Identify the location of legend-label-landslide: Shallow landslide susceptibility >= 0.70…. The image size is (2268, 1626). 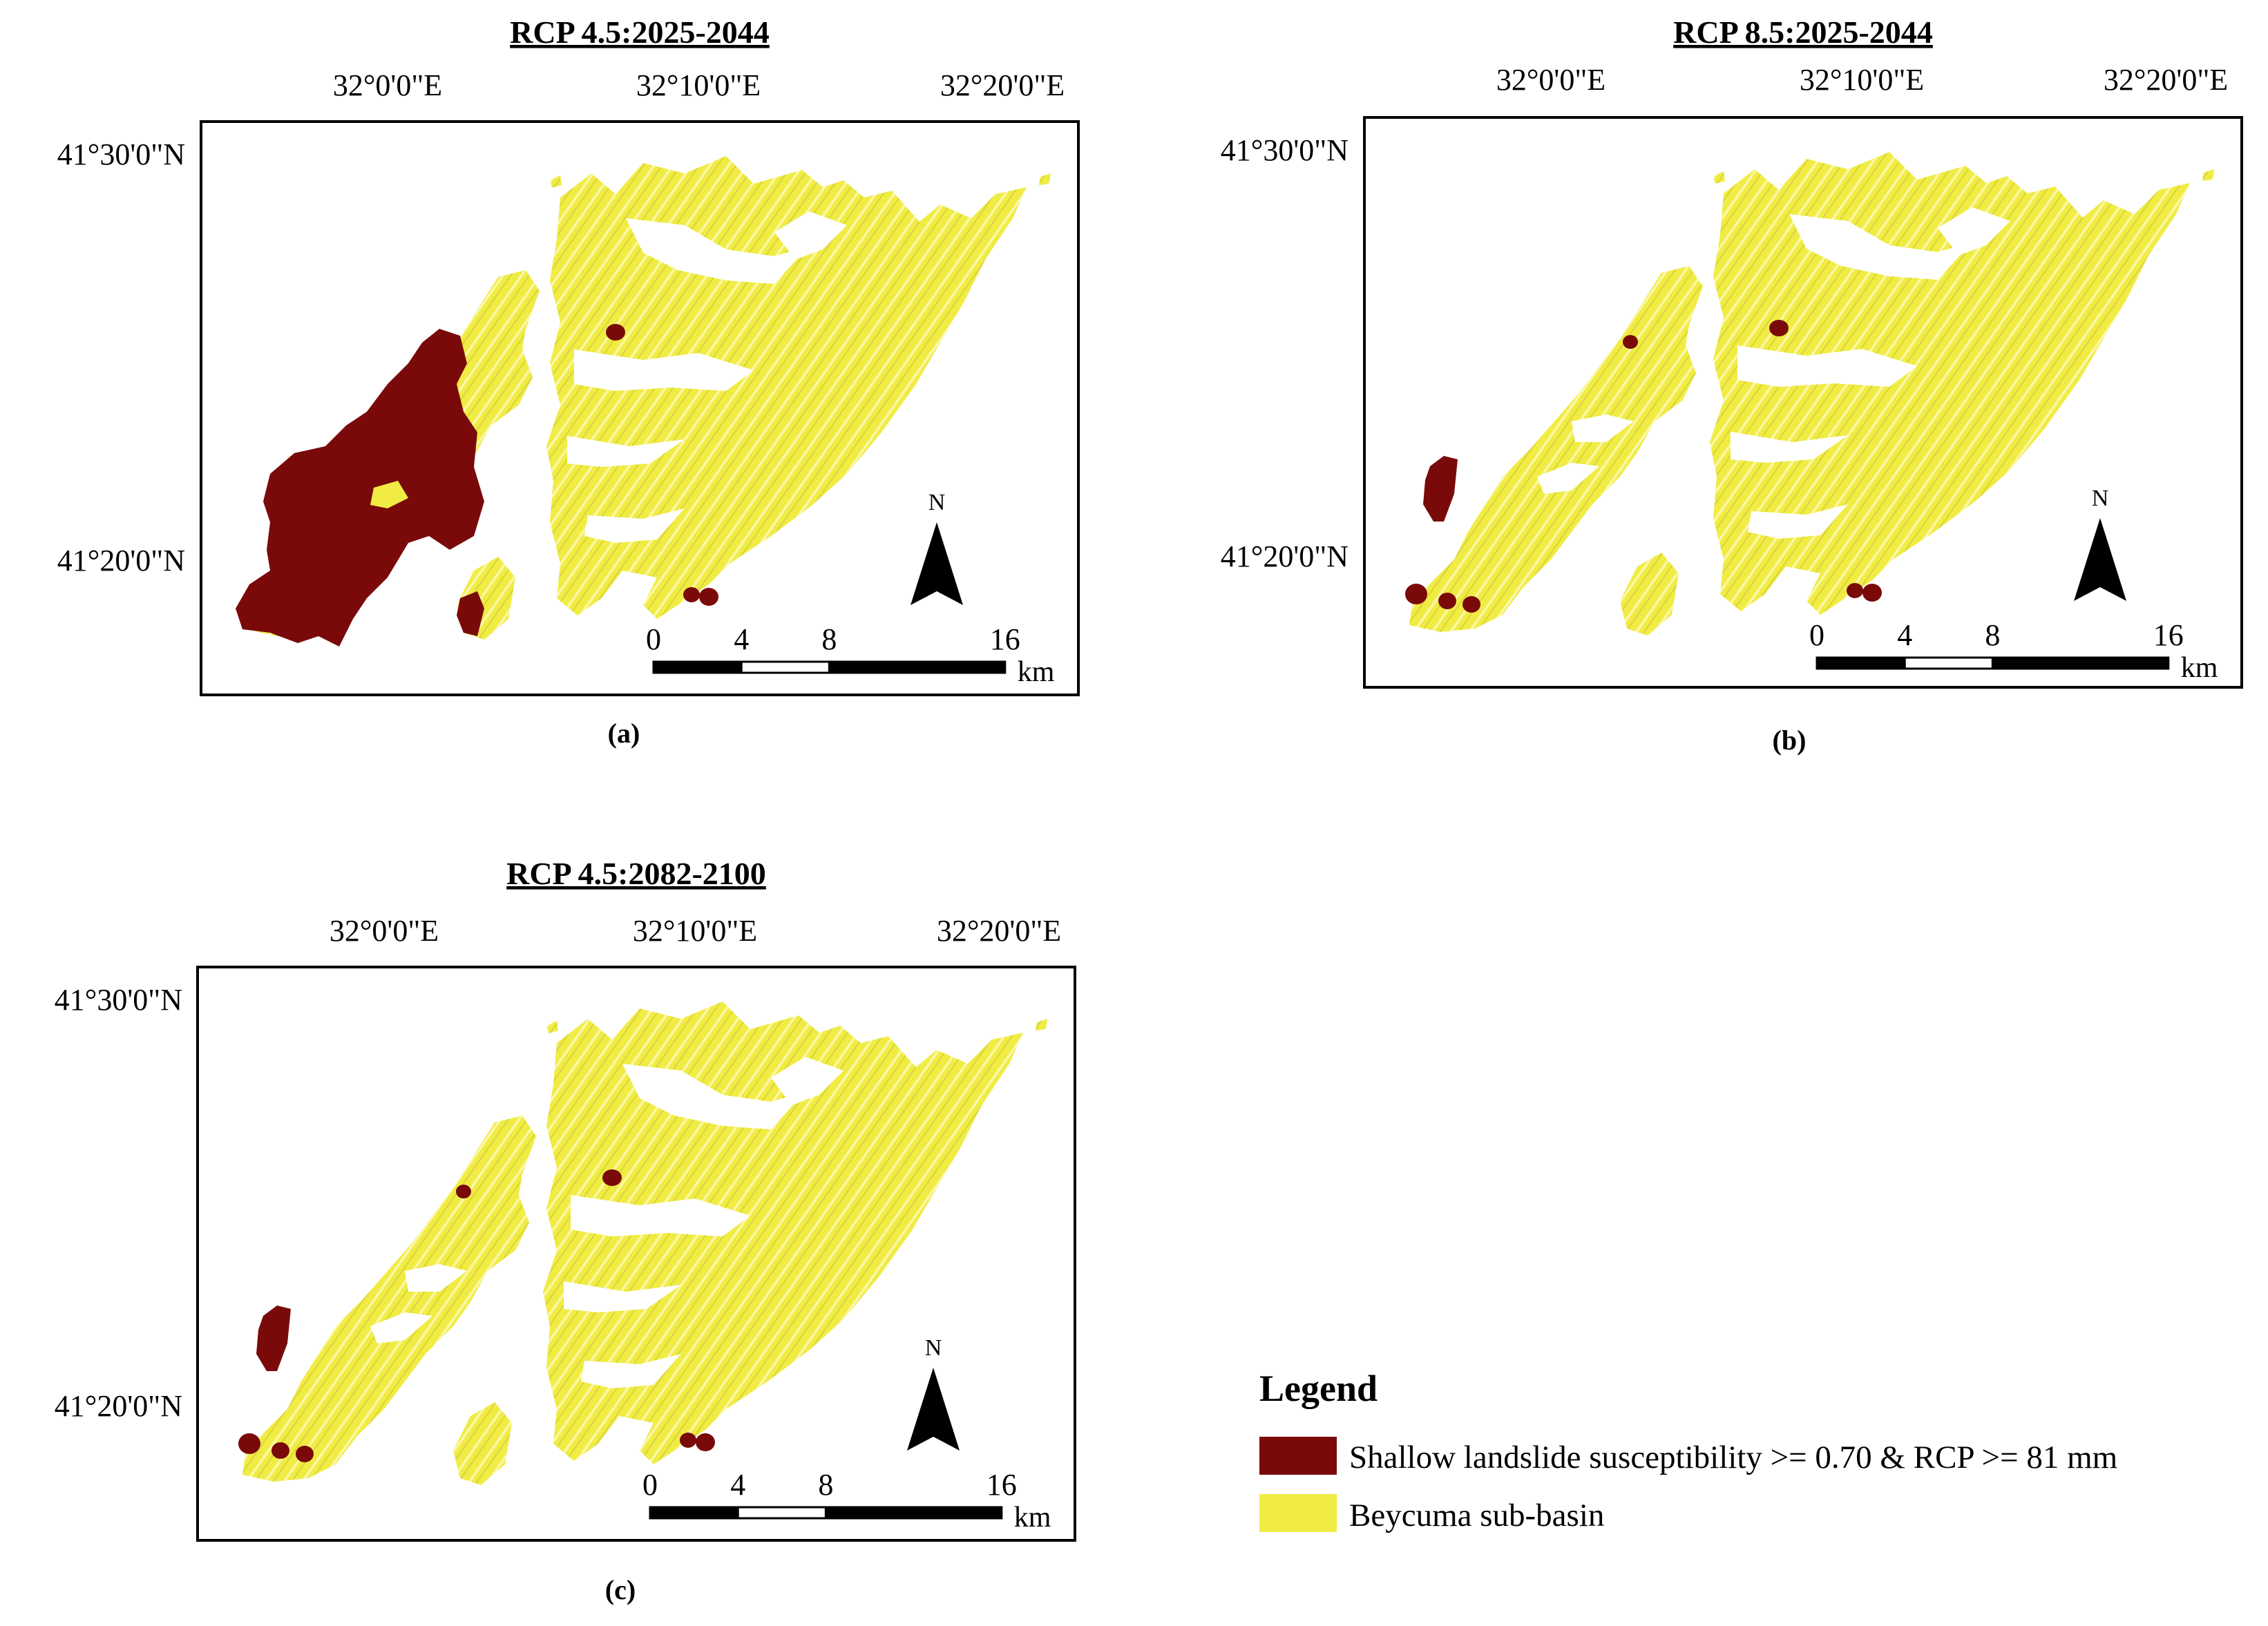
(1733, 1458).